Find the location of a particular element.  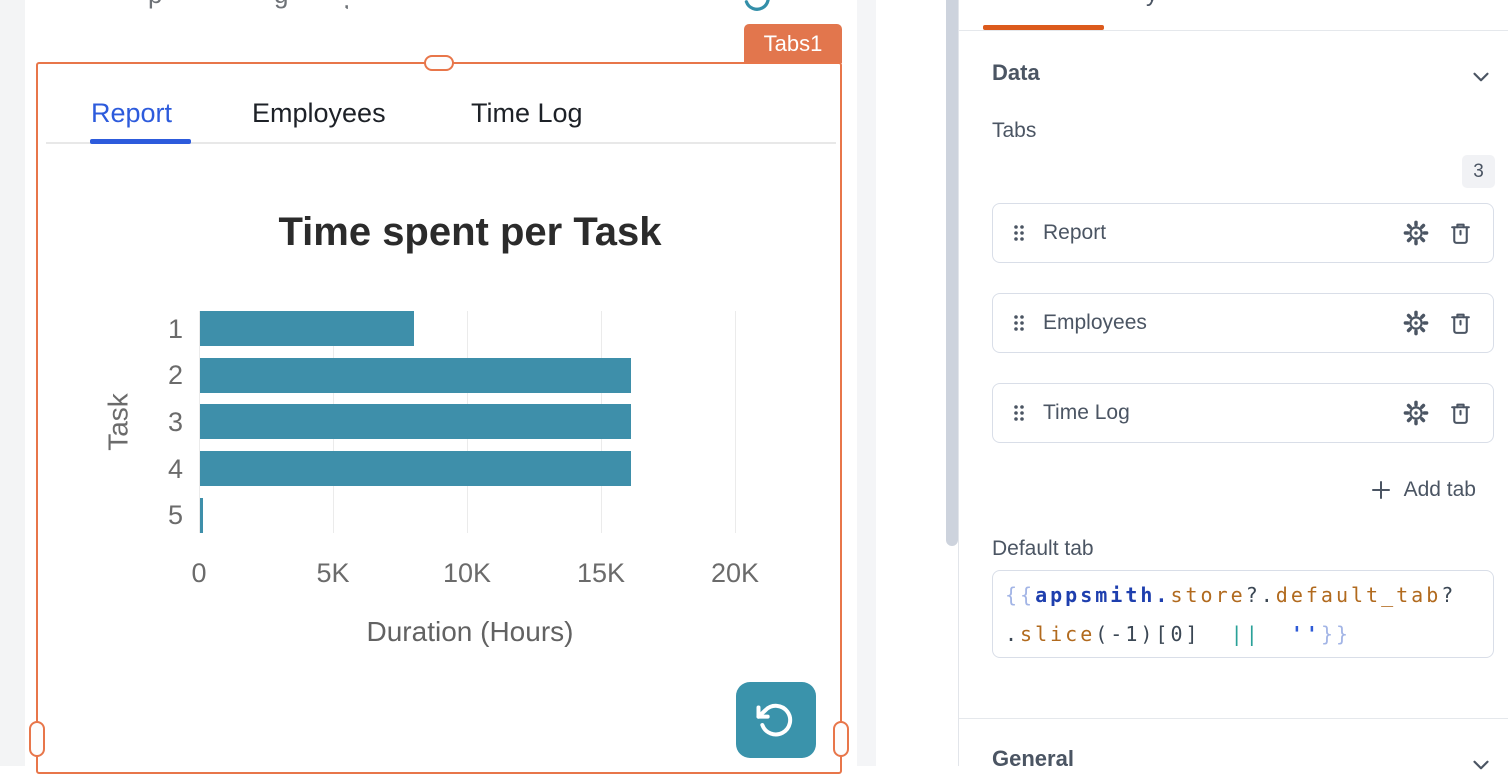

widget-tab-timelog: Time Log is located at coordinates (527, 113).